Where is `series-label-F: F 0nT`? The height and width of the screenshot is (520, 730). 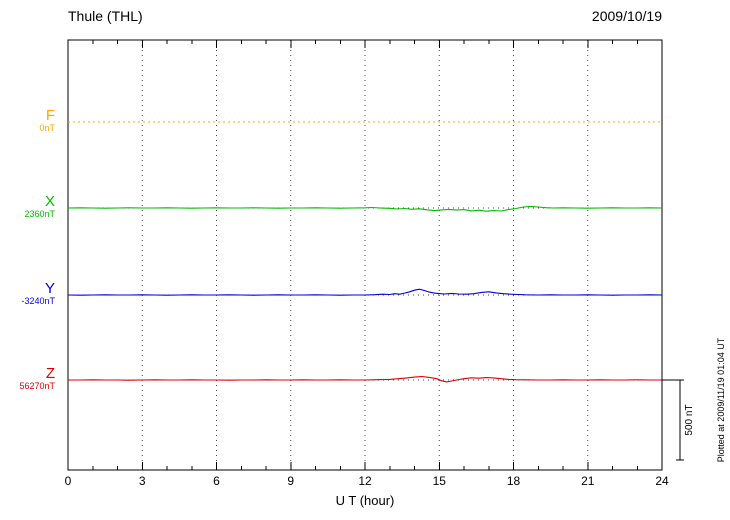 series-label-F: F 0nT is located at coordinates (47, 121).